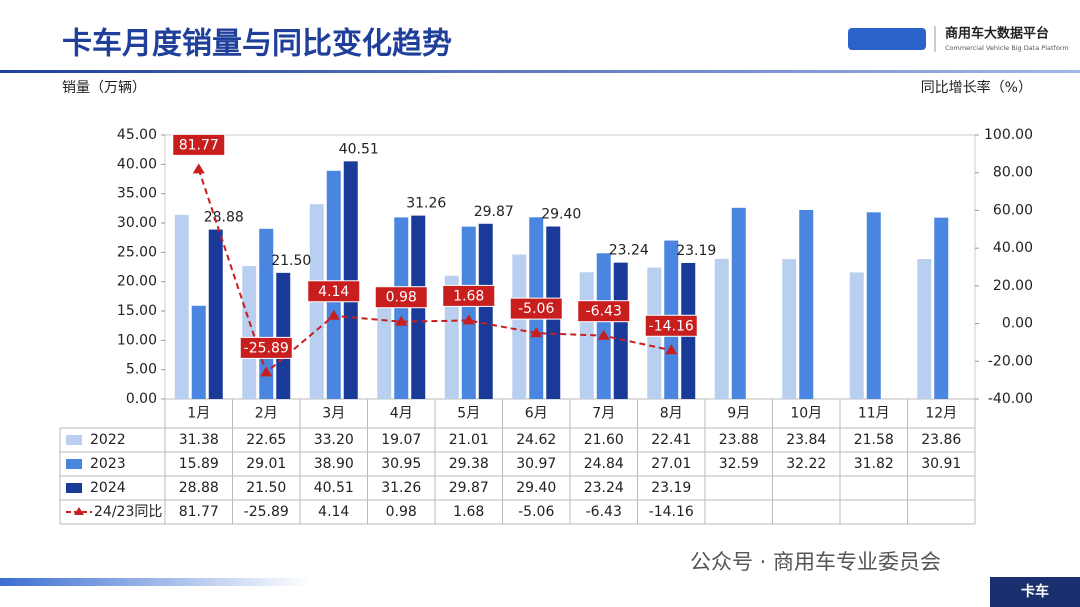  I want to click on table-cell: 21.01, so click(469, 440).